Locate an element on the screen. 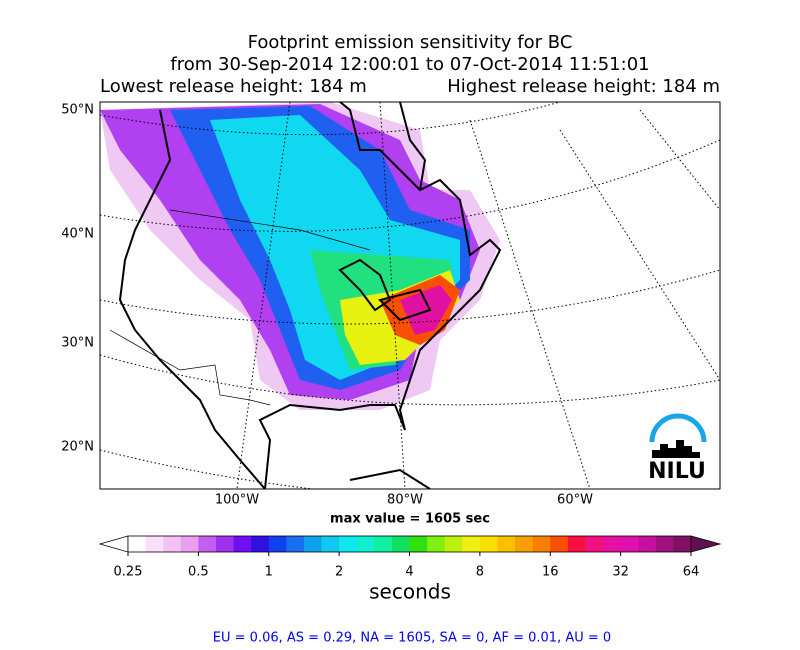  lat-label: 50°N is located at coordinates (77, 110).